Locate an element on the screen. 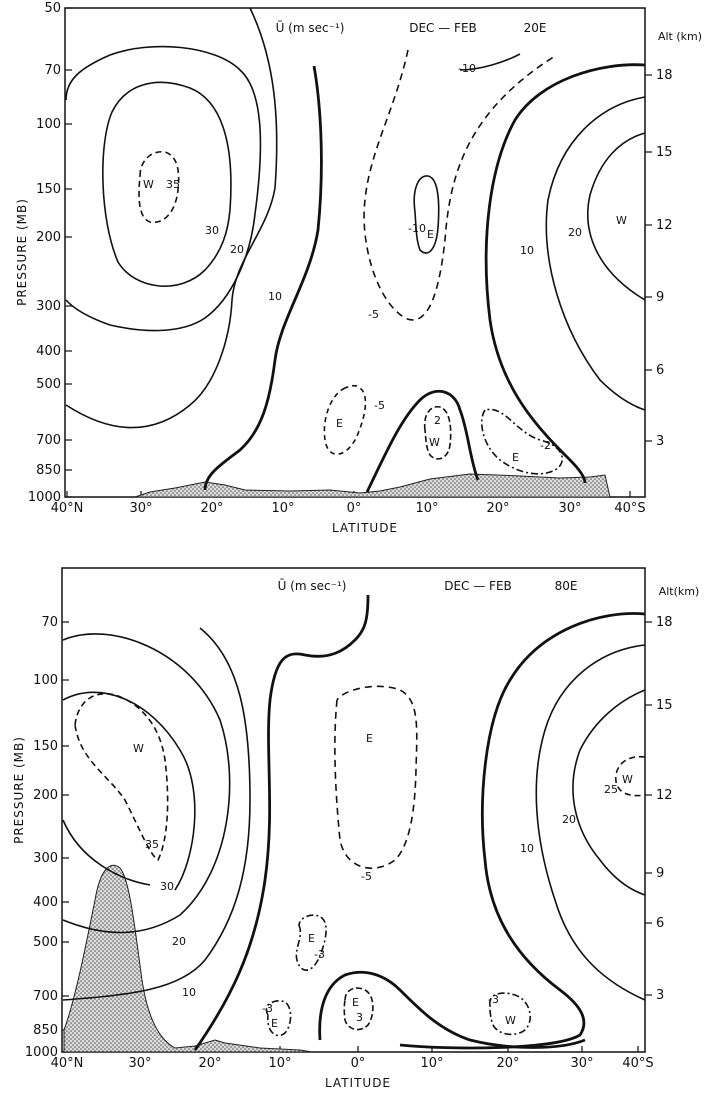  p1-label-10-east: 10 is located at coordinates (527, 250).